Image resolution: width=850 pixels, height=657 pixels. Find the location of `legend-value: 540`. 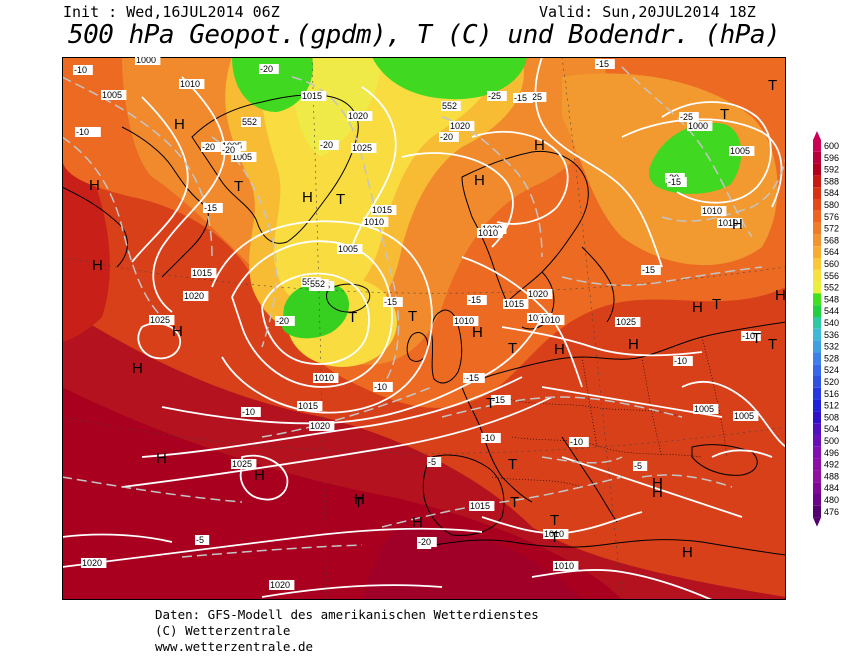

legend-value: 540 is located at coordinates (831, 323).